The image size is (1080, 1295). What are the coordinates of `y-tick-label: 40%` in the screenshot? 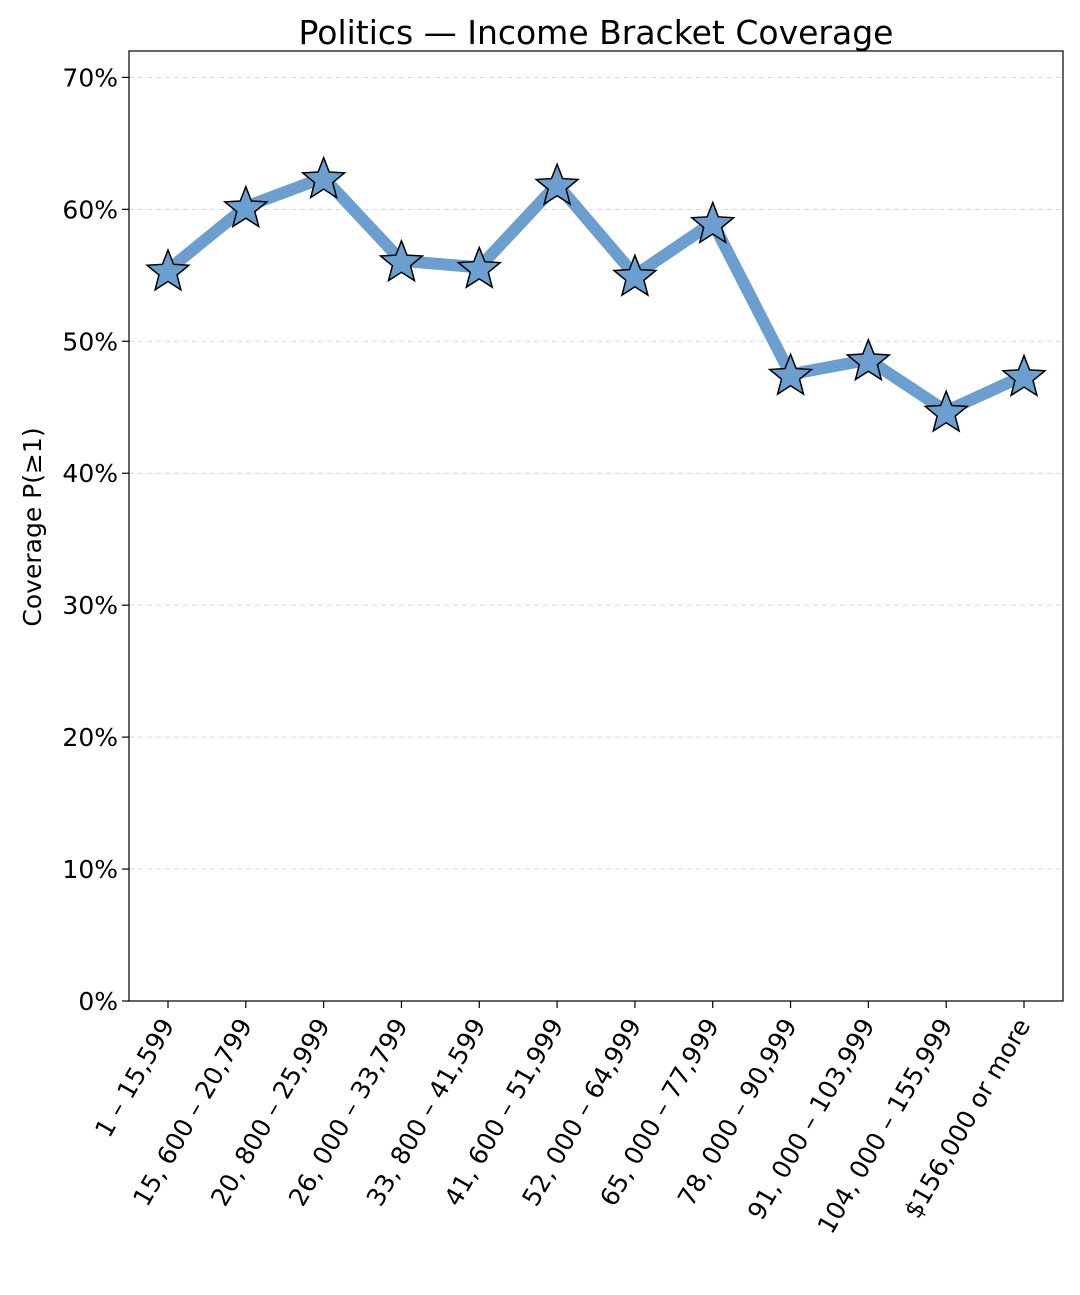 It's located at (90, 473).